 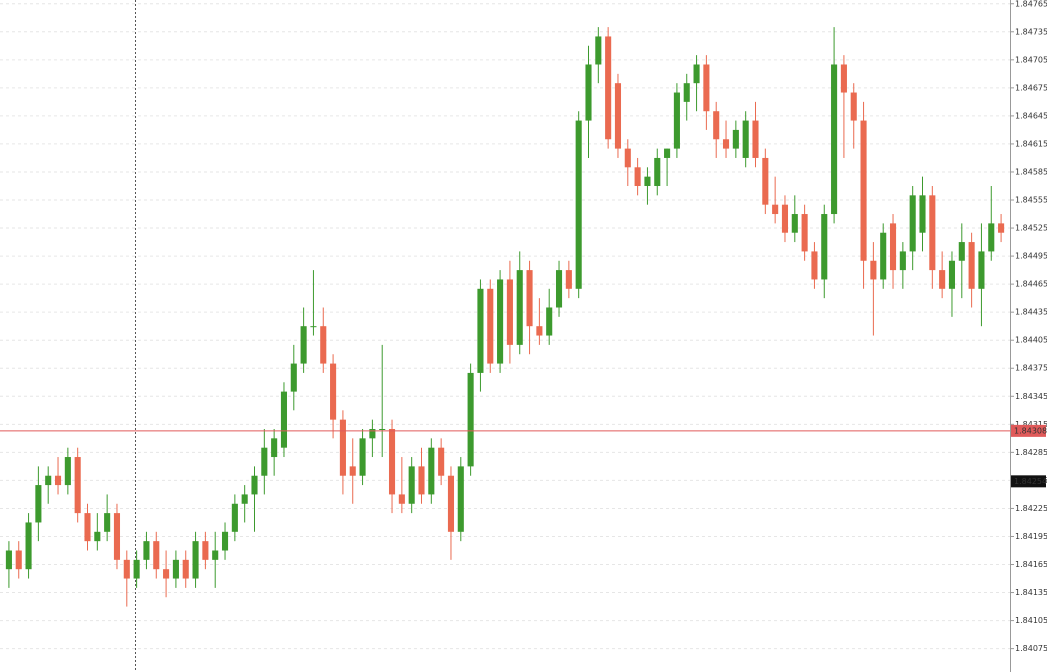 What do you see at coordinates (1031, 284) in the screenshot?
I see `y-tick-label: 1.84465` at bounding box center [1031, 284].